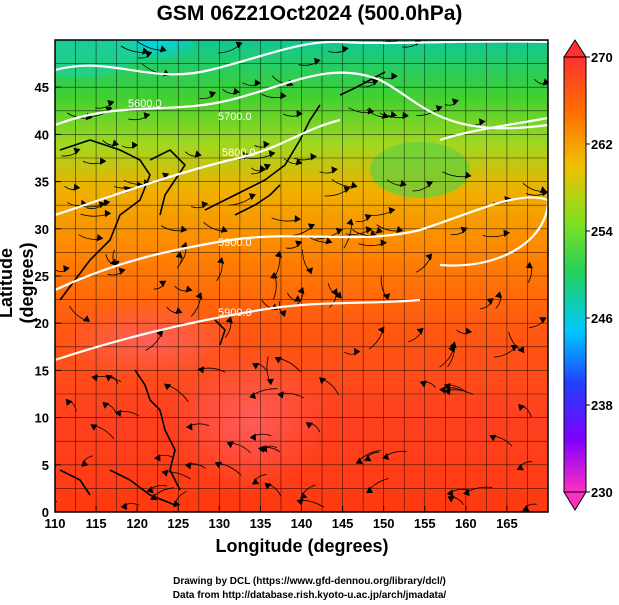 The image size is (619, 605). What do you see at coordinates (178, 523) in the screenshot?
I see `x-tick-label: 125` at bounding box center [178, 523].